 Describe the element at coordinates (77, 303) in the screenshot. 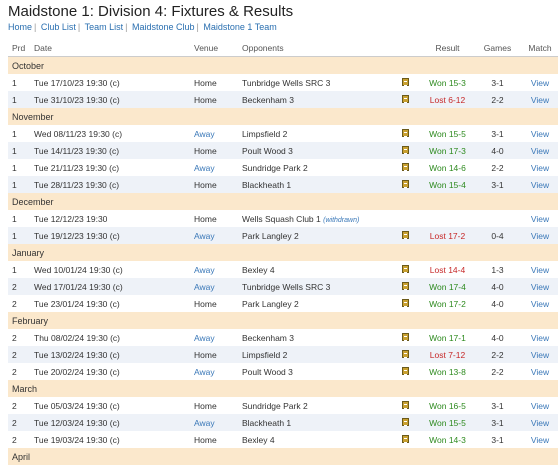

I see `date-cell: Tue 23/01/24 19:30 (c)` at that location.